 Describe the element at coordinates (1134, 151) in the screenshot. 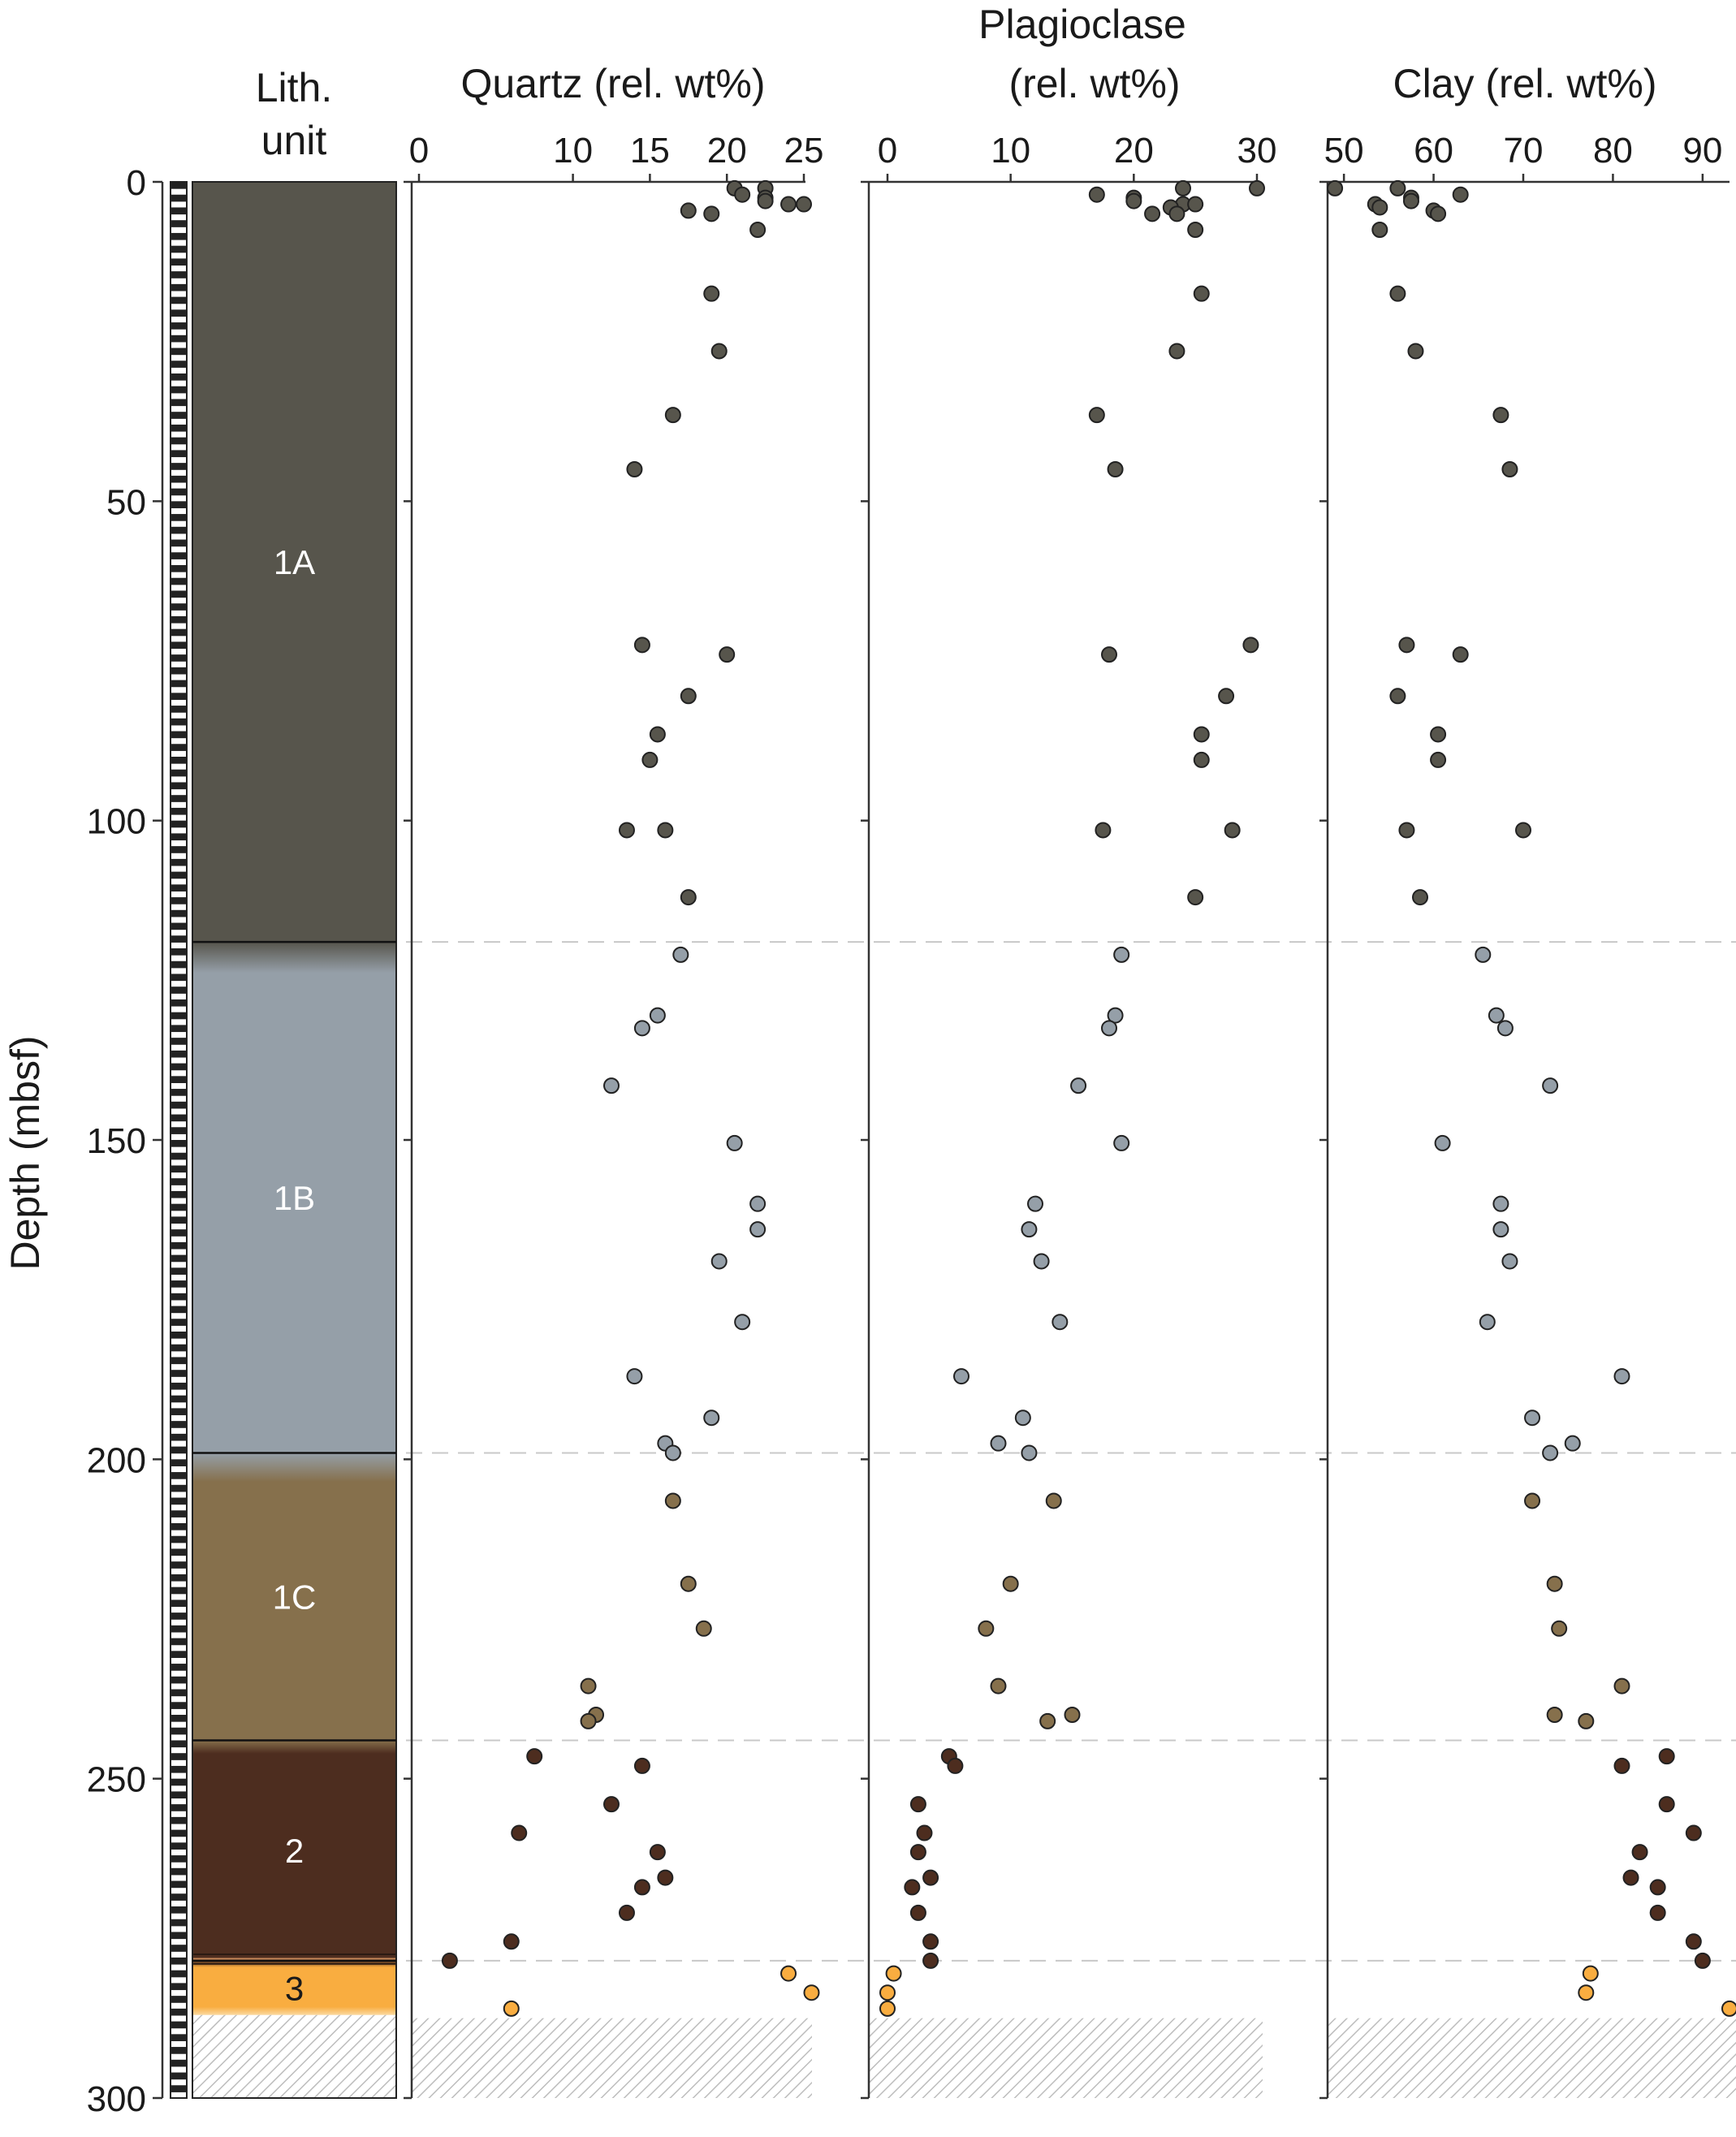

I see `plagioclase-x-tick-label: 20` at that location.